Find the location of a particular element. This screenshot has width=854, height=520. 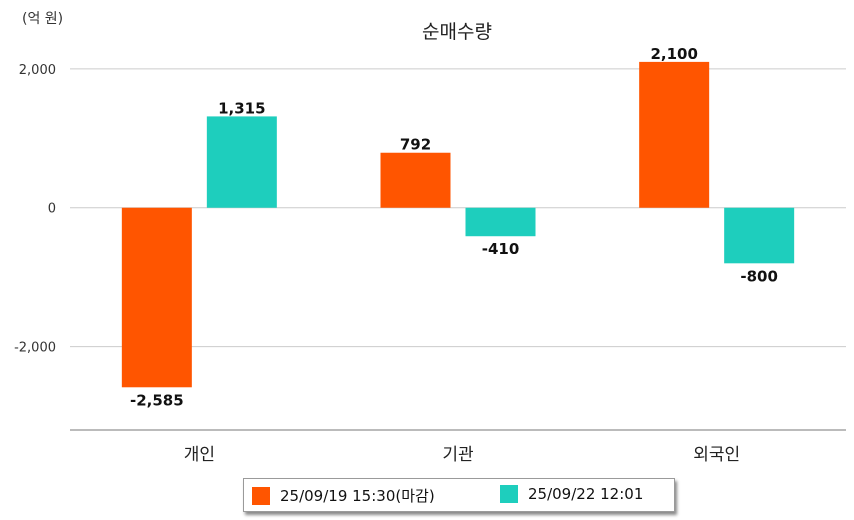

legend-item-series-1: 25/09/19 15:30(마감) is located at coordinates (343, 495).